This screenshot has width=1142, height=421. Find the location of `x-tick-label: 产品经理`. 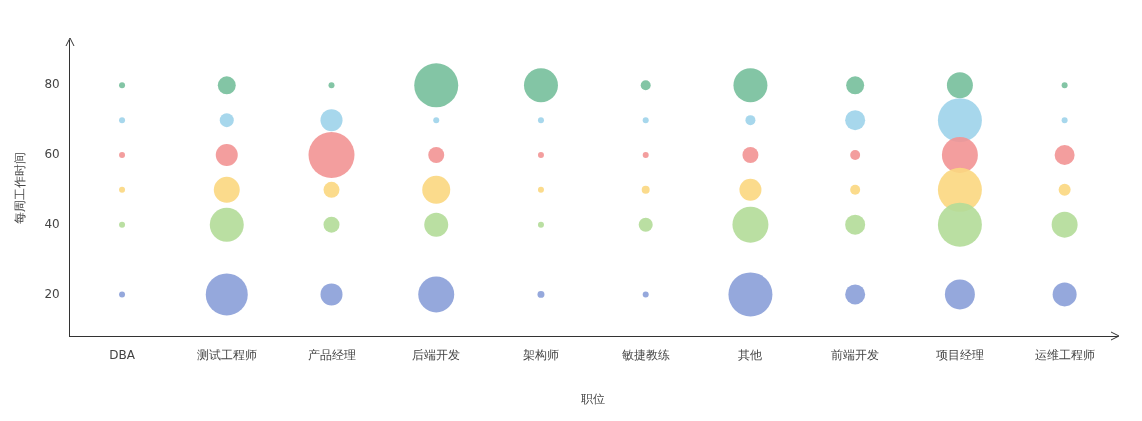

x-tick-label: 产品经理 is located at coordinates (331, 354).